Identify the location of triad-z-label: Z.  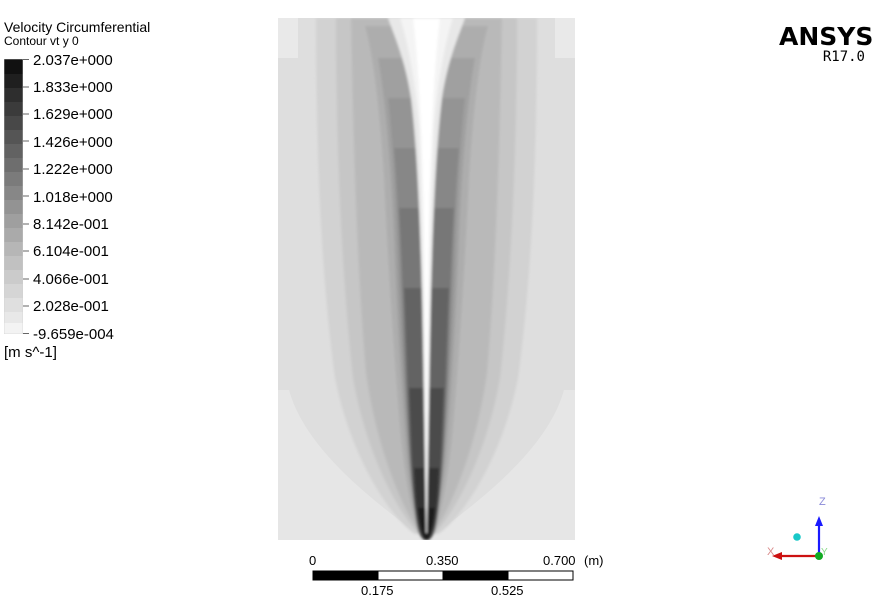
(822, 502).